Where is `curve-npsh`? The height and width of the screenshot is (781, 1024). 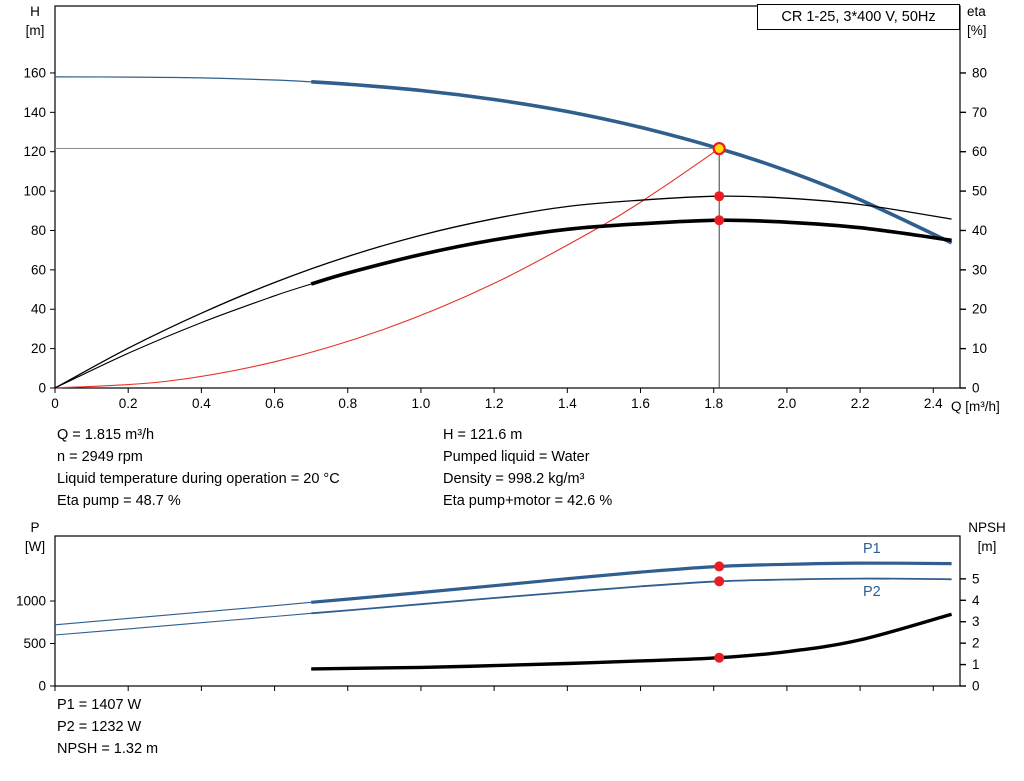
curve-npsh is located at coordinates (632, 641).